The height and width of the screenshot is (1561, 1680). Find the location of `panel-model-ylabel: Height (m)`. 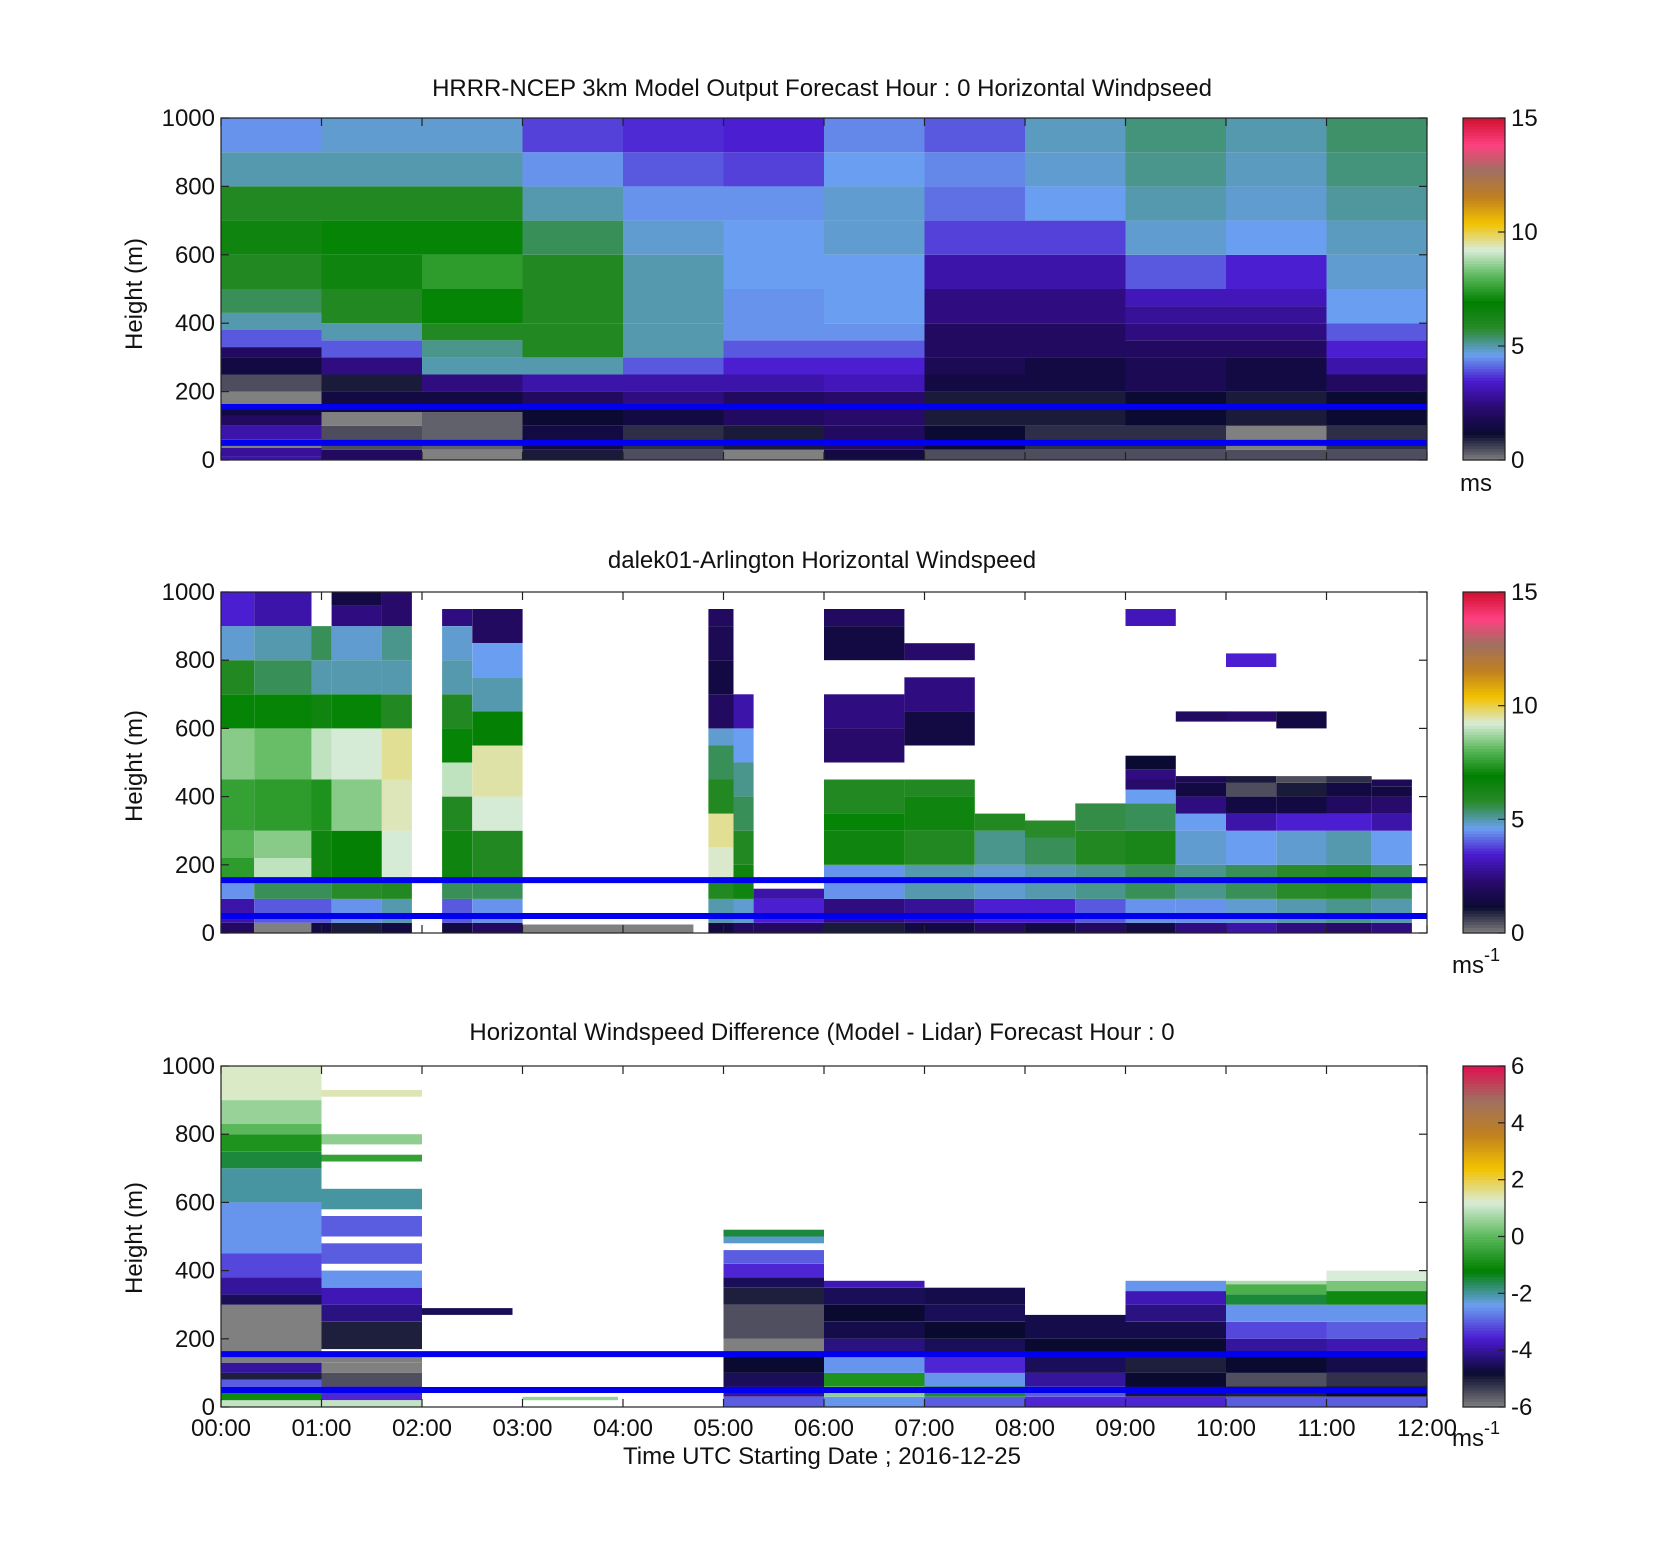

panel-model-ylabel: Height (m) is located at coordinates (134, 294).